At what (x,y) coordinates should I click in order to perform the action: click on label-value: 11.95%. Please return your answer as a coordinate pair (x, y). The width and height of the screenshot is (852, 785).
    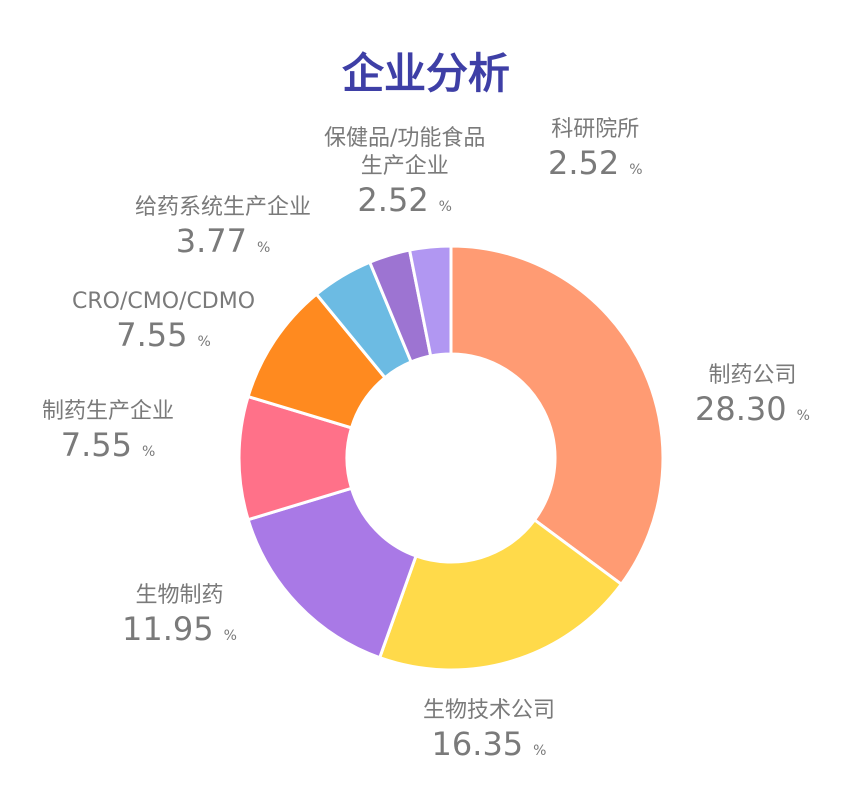
    Looking at the image, I should click on (179, 629).